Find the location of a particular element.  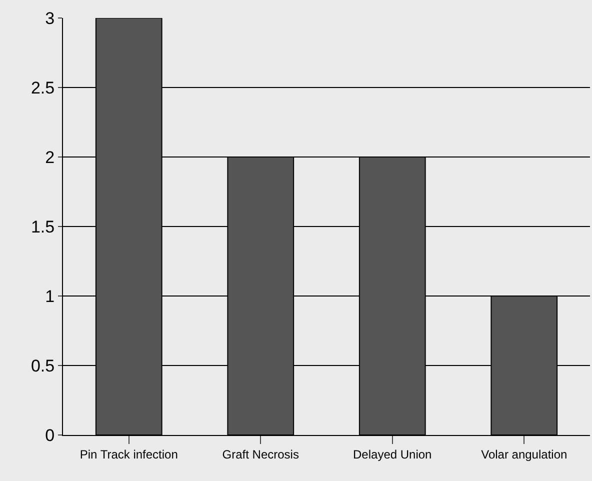

x-tick-label: Pin Track infection is located at coordinates (129, 454).